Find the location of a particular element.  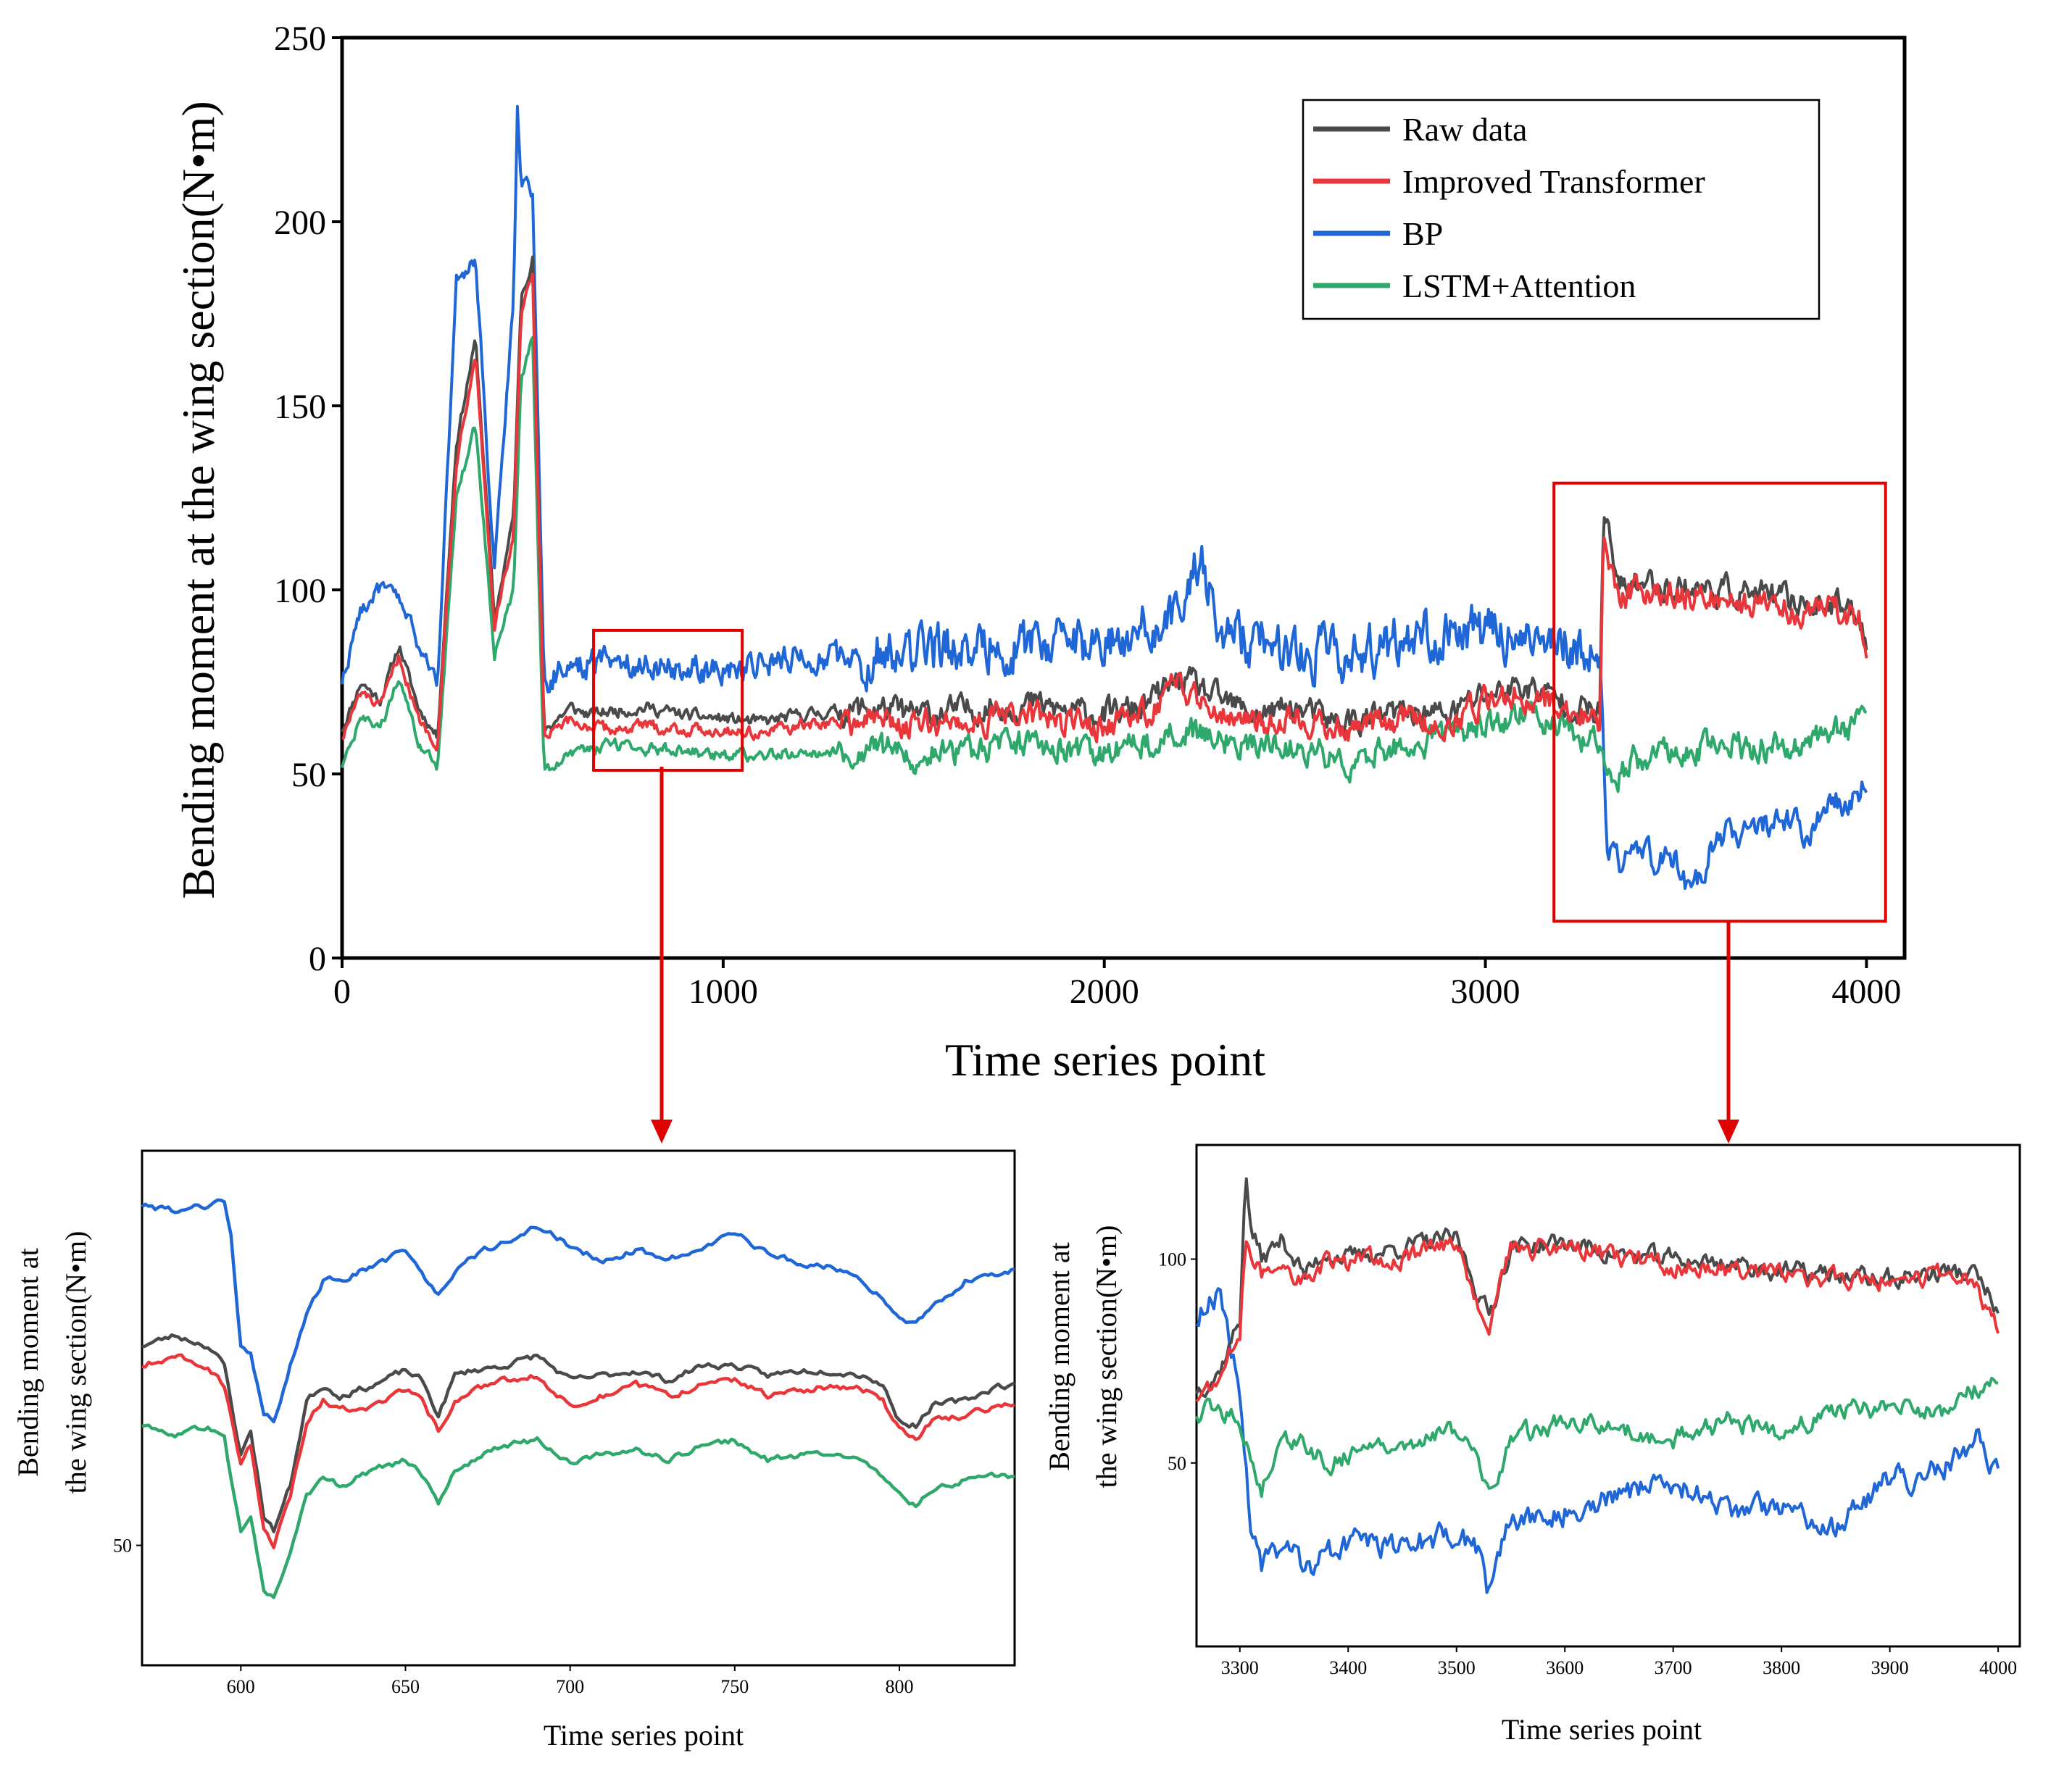

zoom-left-series-bp is located at coordinates (578, 1311).